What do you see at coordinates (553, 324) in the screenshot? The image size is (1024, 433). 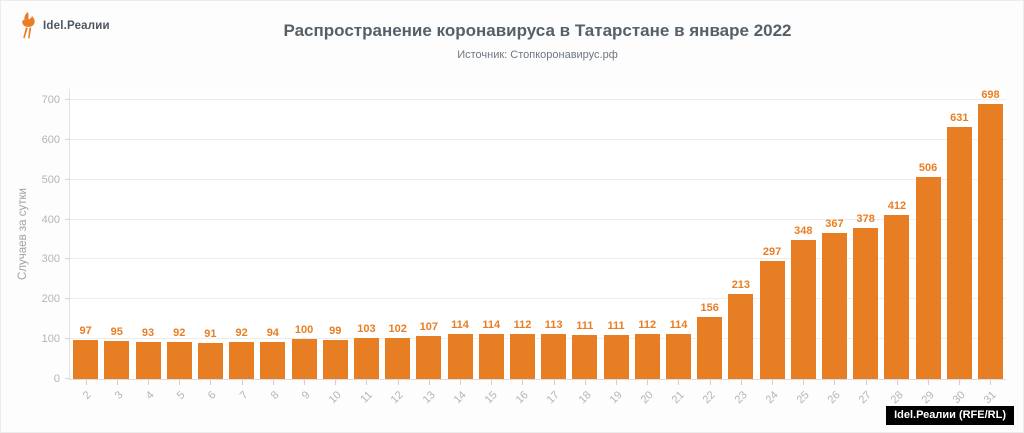 I see `bar-value-label: 113` at bounding box center [553, 324].